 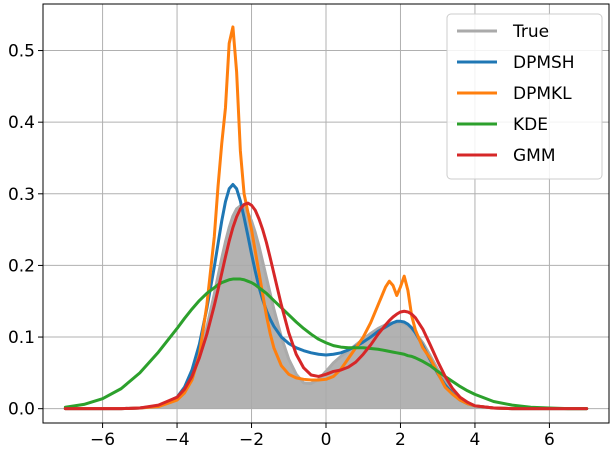 What do you see at coordinates (21, 266) in the screenshot?
I see `y-tick-label: 0.2` at bounding box center [21, 266].